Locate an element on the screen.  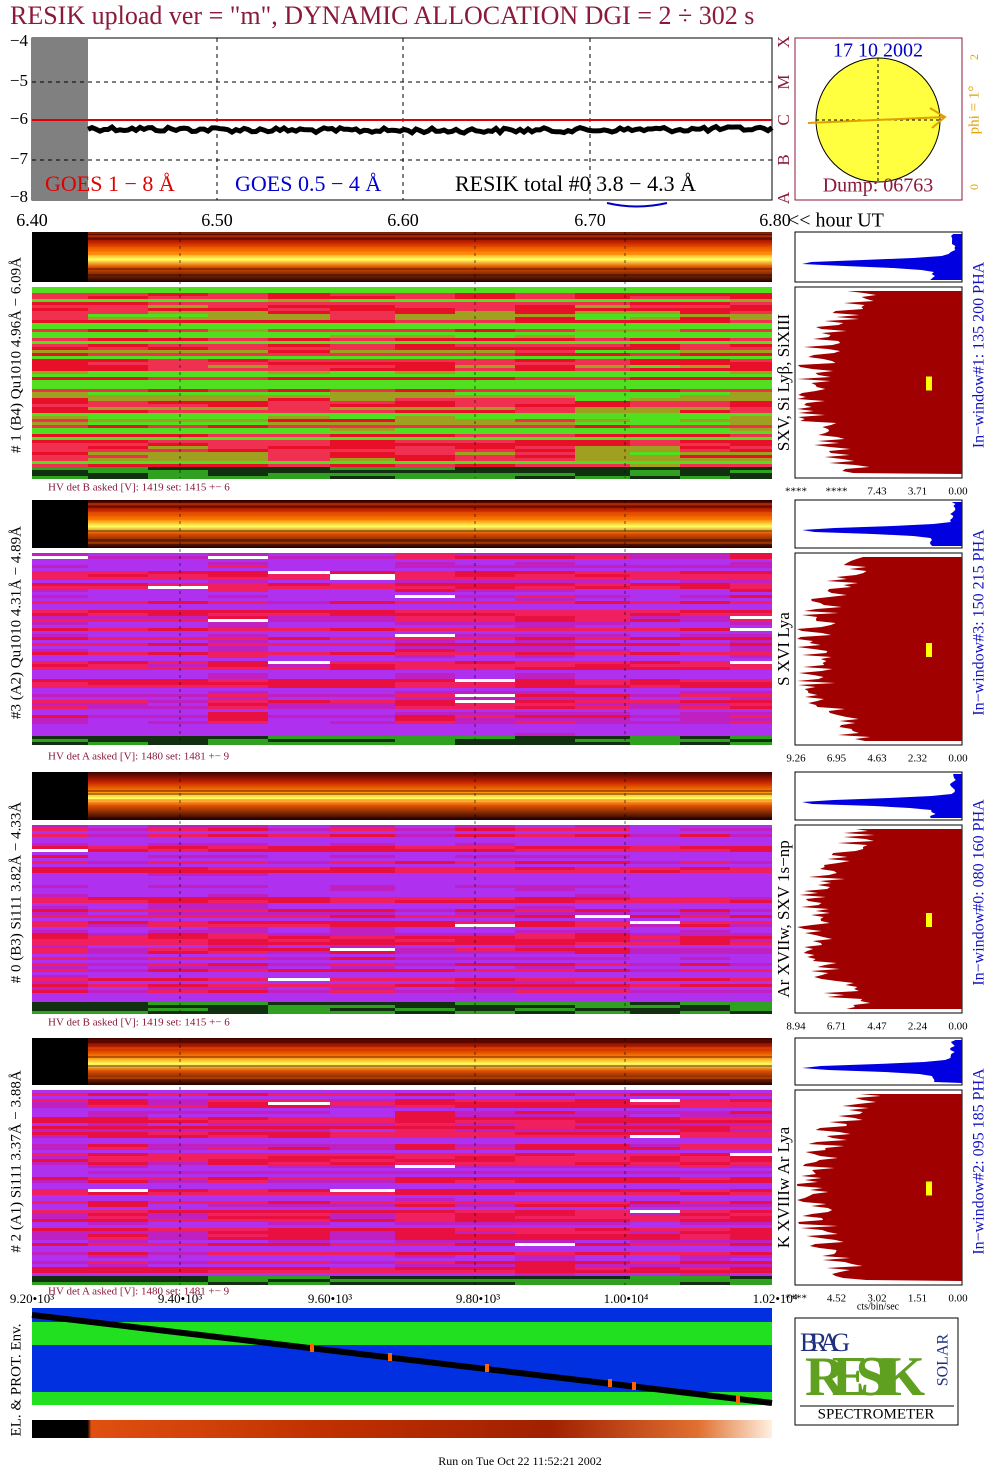
logo-frame is located at coordinates (876, 1371).